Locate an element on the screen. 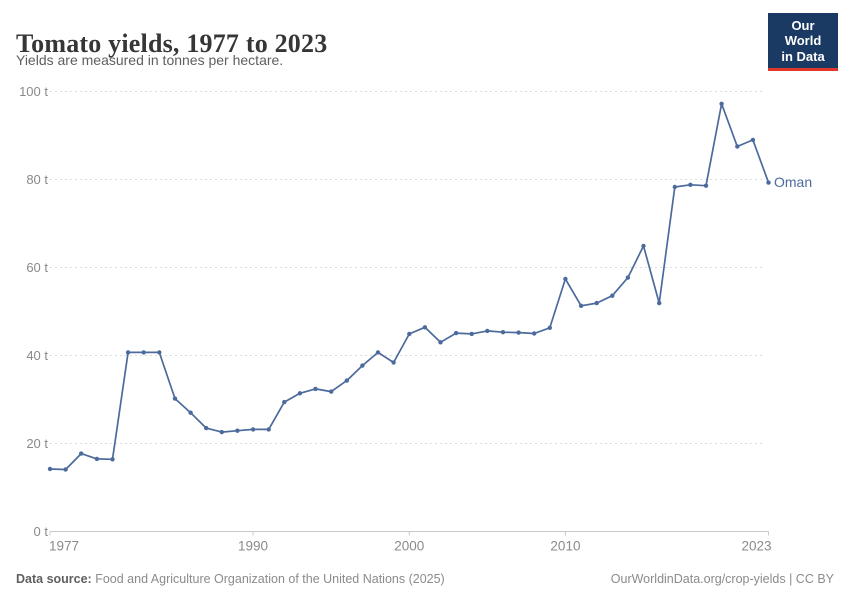  owid-logo-line2: in Data is located at coordinates (803, 56).